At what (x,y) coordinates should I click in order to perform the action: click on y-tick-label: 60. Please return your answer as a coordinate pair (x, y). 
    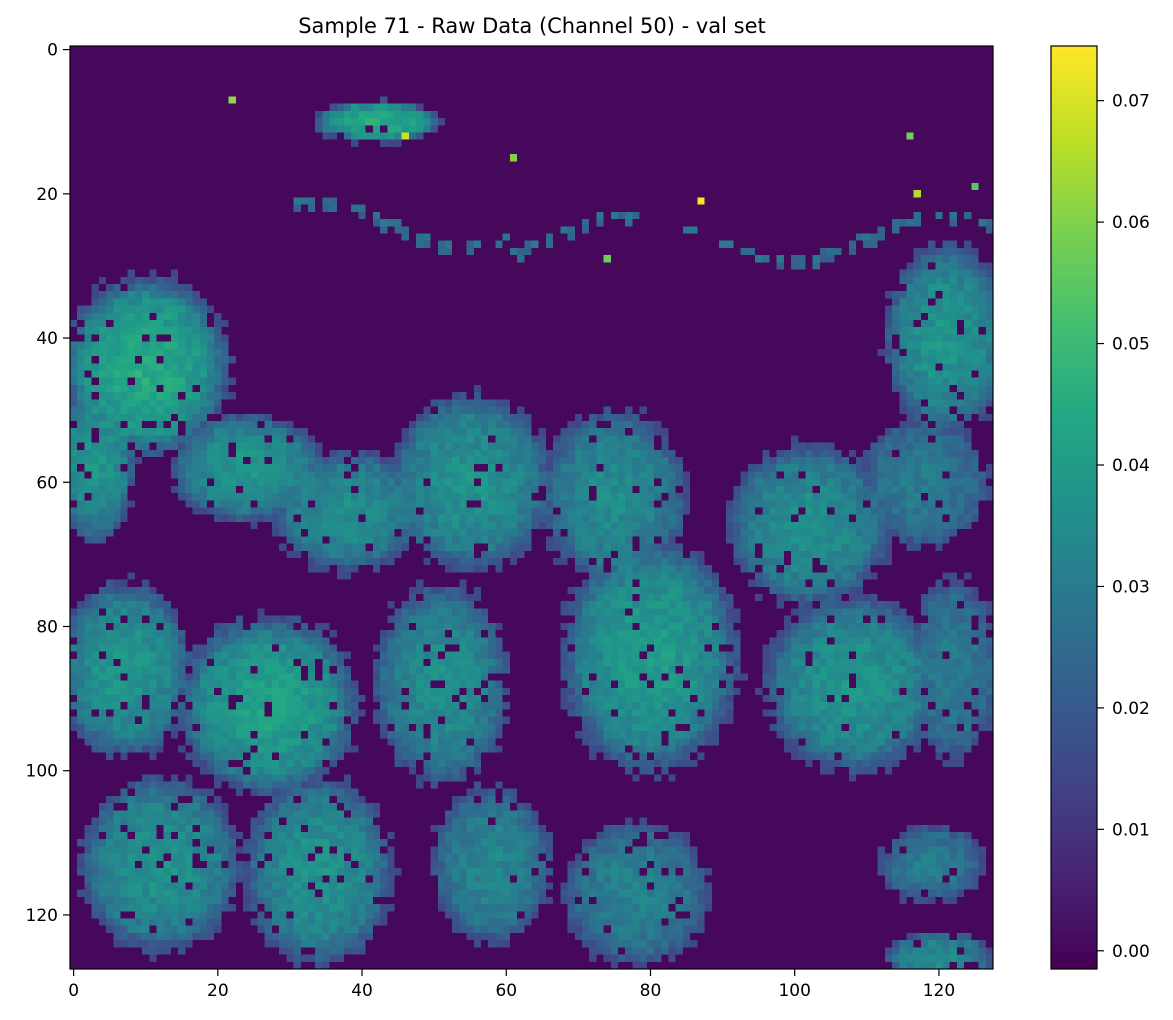
    Looking at the image, I should click on (47, 483).